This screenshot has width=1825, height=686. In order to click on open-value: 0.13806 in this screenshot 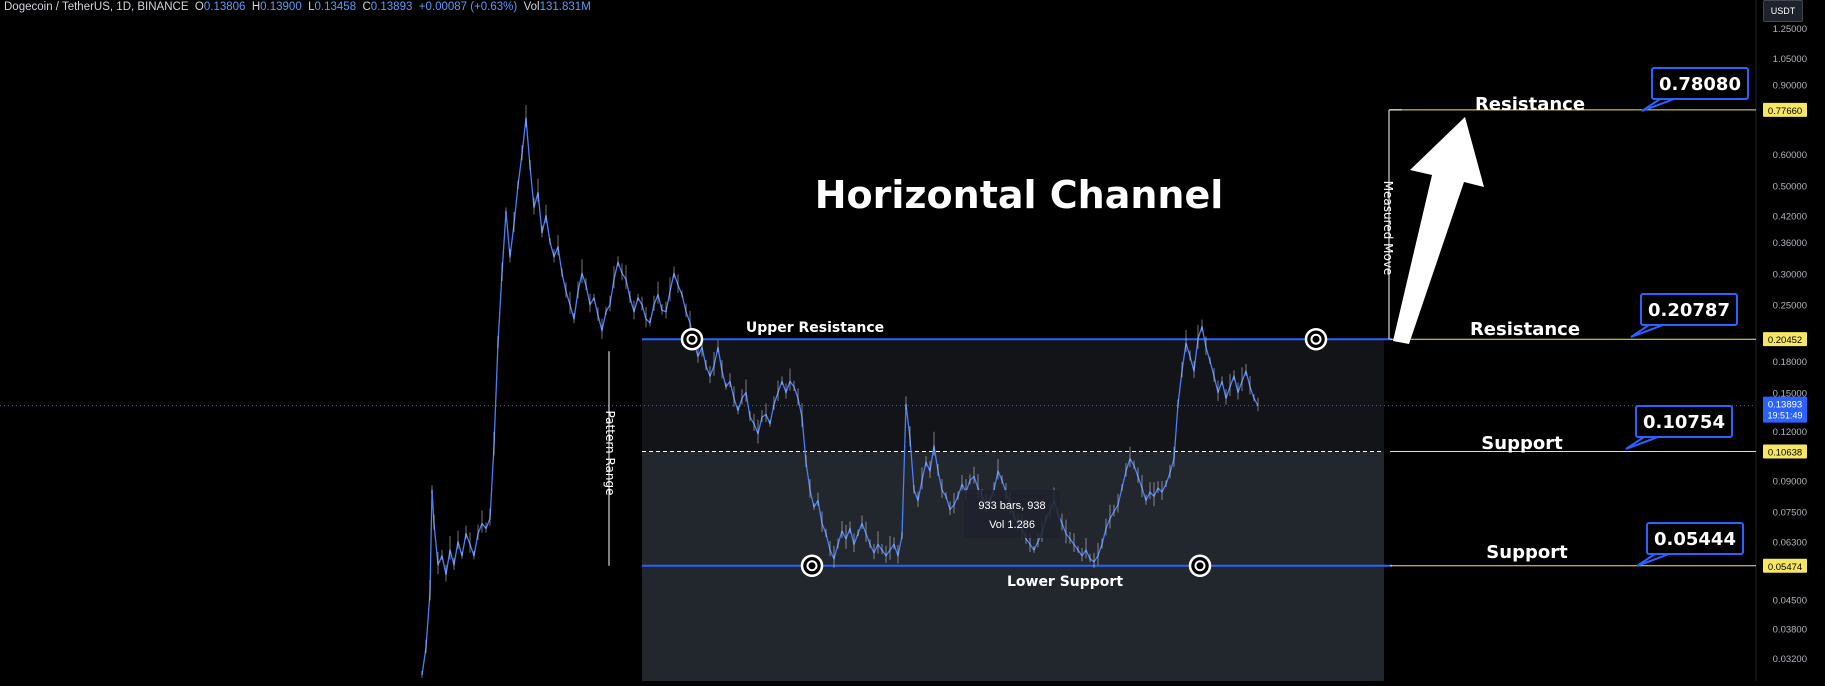, I will do `click(224, 7)`.